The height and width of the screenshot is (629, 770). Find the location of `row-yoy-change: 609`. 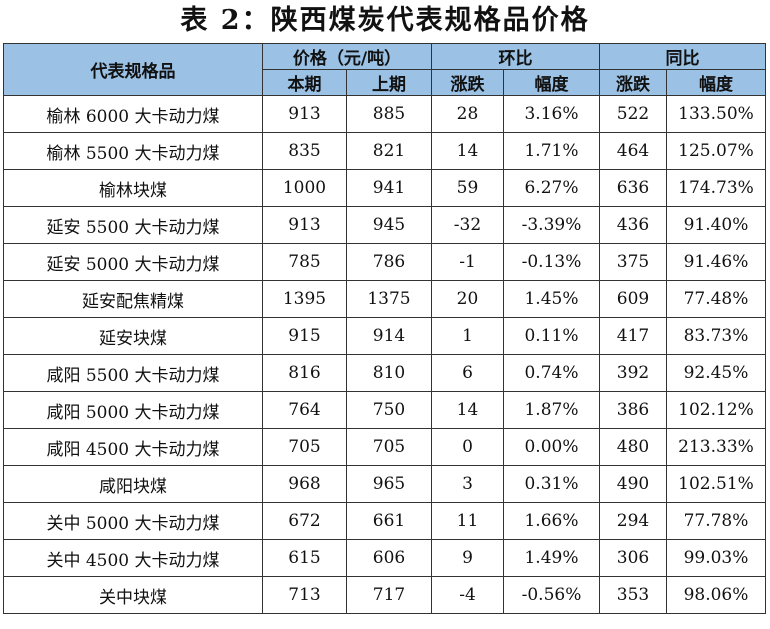

row-yoy-change: 609 is located at coordinates (633, 299).